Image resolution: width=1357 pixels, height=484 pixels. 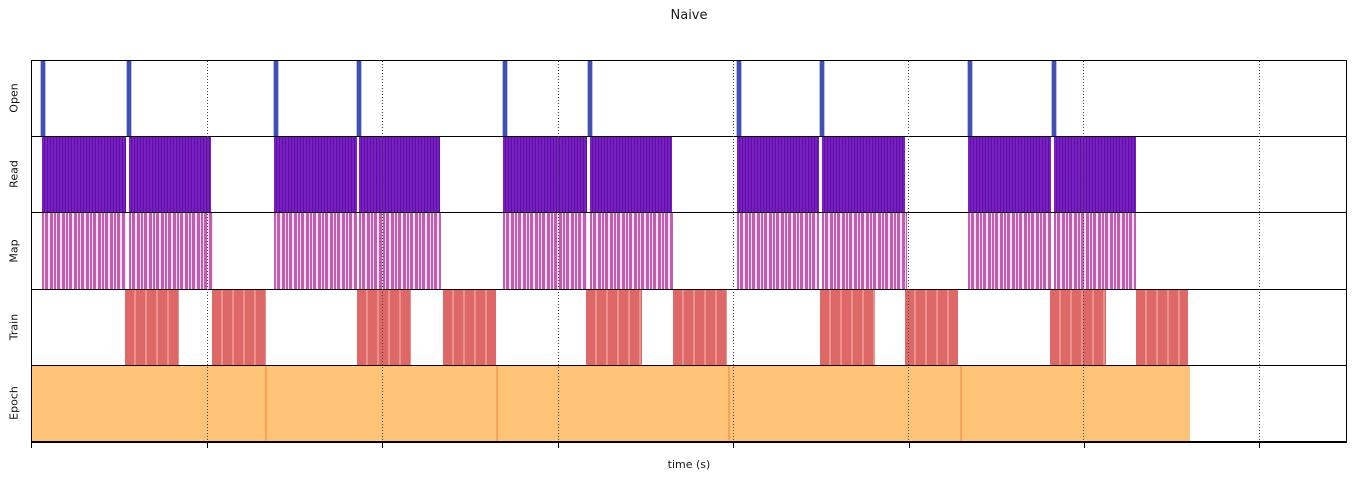 What do you see at coordinates (14, 326) in the screenshot?
I see `lane-label-train: Train` at bounding box center [14, 326].